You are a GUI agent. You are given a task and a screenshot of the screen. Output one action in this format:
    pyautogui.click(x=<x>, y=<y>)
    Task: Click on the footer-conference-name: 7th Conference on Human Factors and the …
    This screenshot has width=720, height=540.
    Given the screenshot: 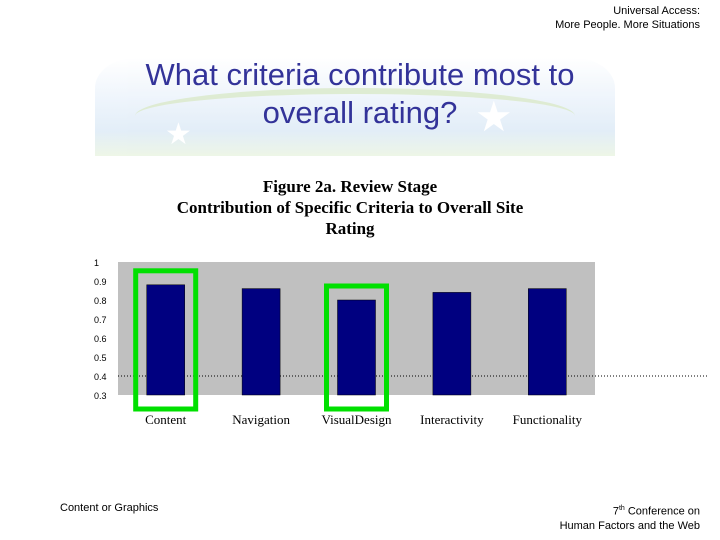 What is the action you would take?
    pyautogui.click(x=630, y=517)
    